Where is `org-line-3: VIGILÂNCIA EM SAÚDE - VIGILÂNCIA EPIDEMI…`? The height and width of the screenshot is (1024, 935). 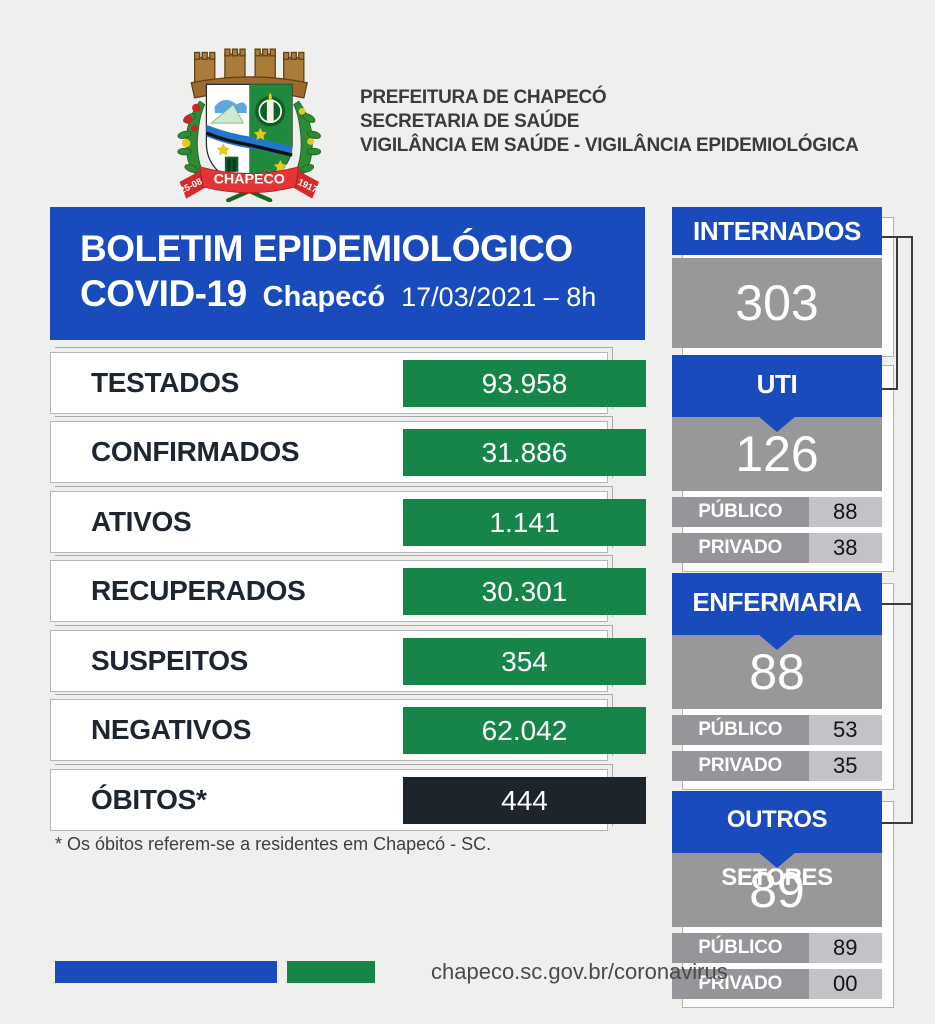 org-line-3: VIGILÂNCIA EM SAÚDE - VIGILÂNCIA EPIDEMI… is located at coordinates (609, 145).